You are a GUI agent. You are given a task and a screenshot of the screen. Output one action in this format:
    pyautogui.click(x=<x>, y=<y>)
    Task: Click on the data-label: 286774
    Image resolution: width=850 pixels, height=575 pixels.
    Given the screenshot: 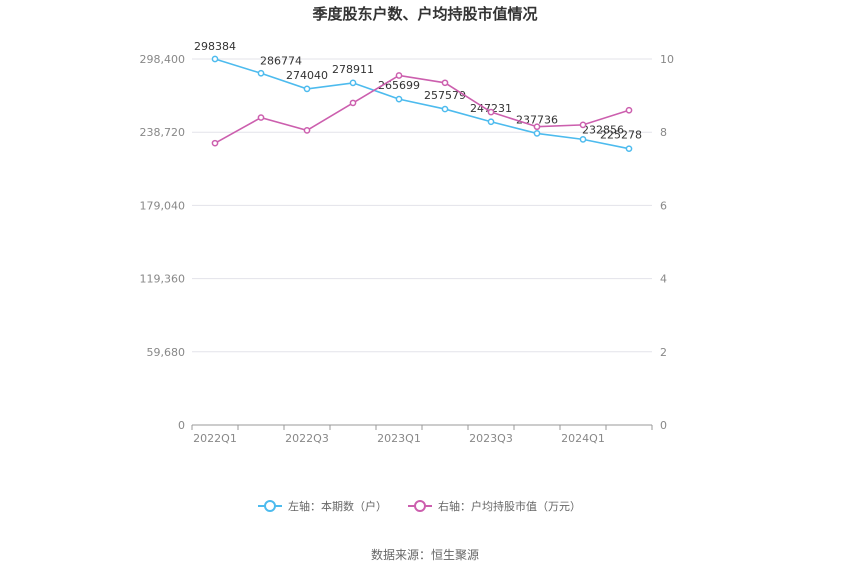 What is the action you would take?
    pyautogui.click(x=281, y=60)
    